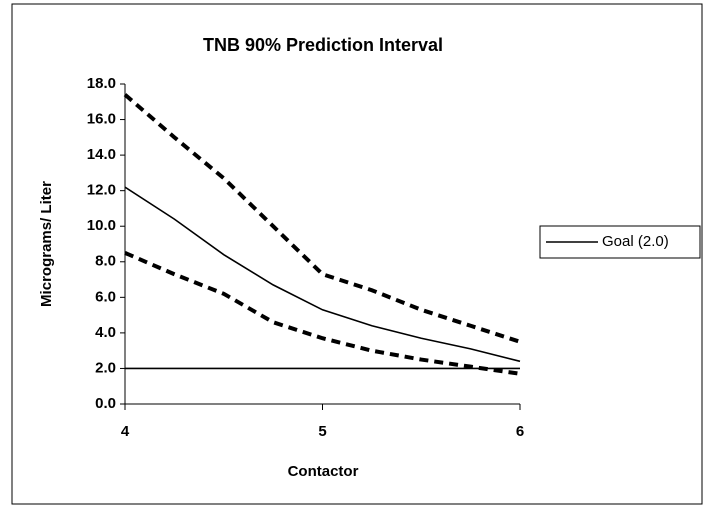  What do you see at coordinates (105, 296) in the screenshot?
I see `y-tick-label: 6.0` at bounding box center [105, 296].